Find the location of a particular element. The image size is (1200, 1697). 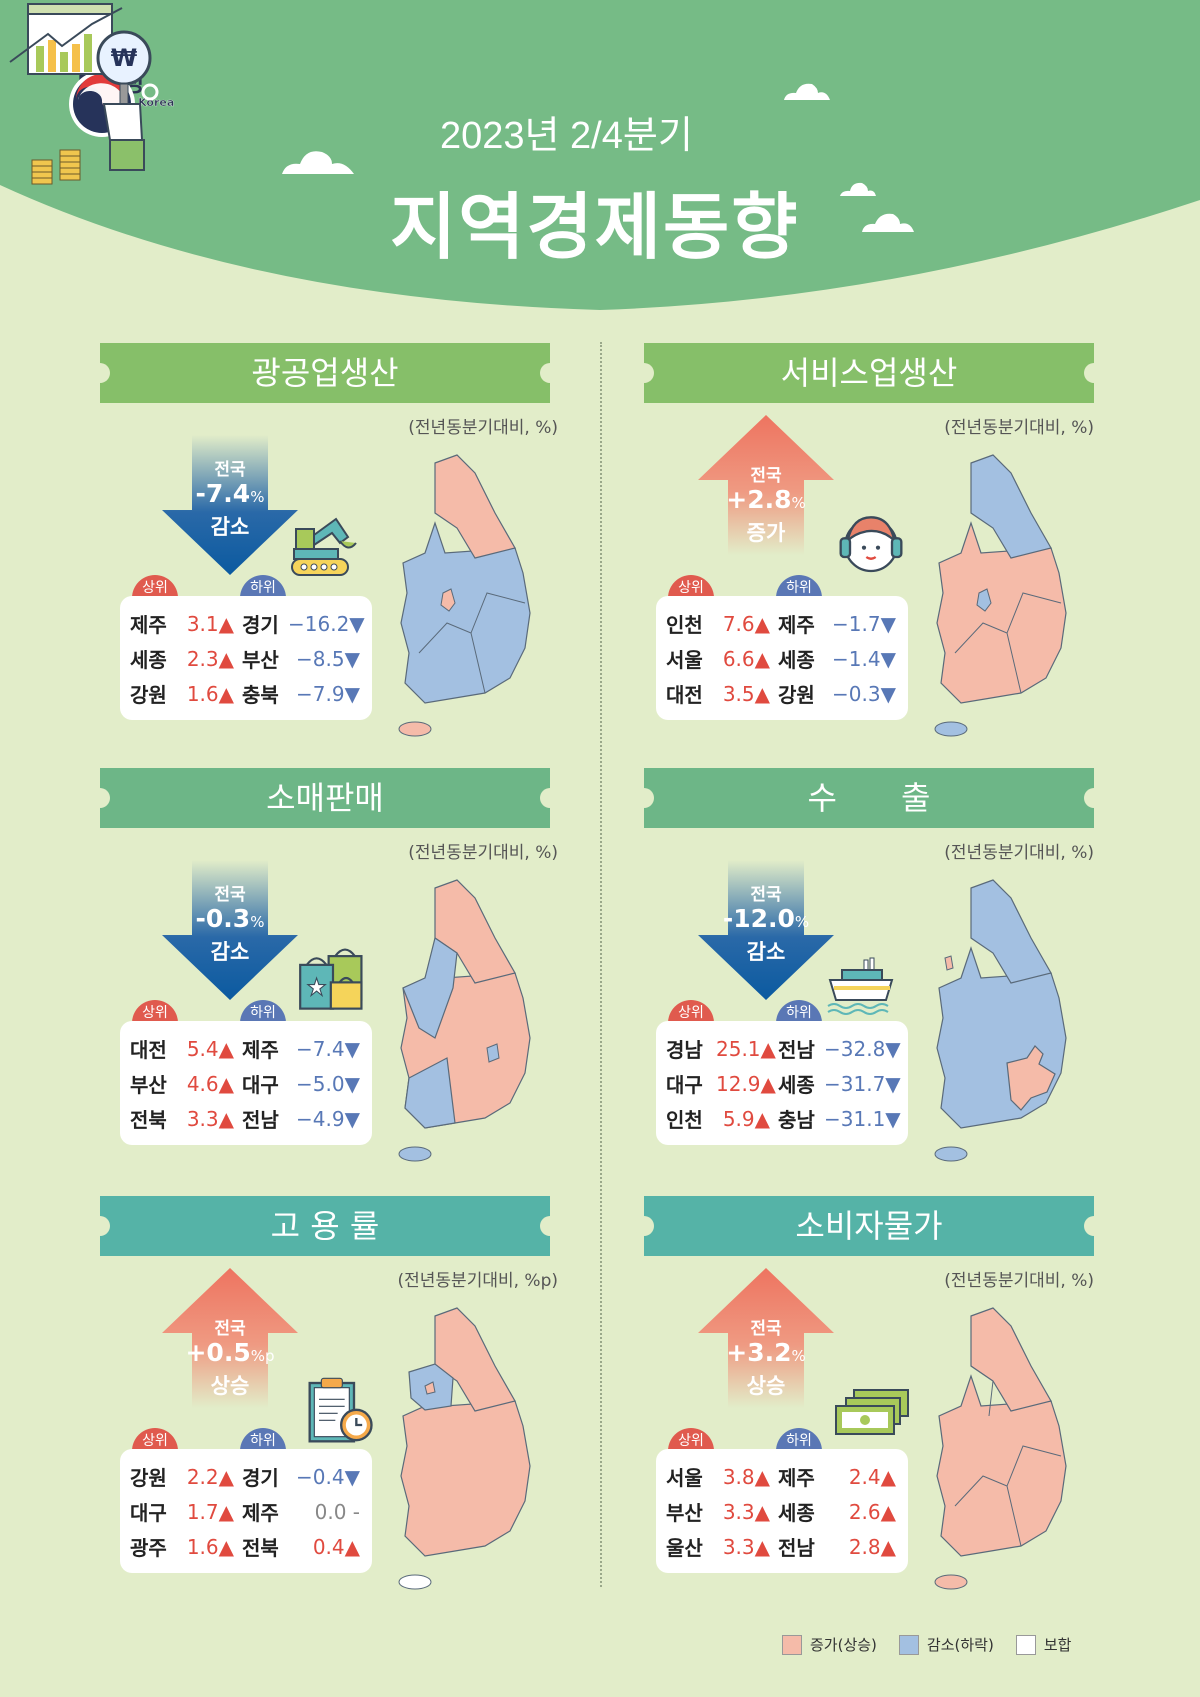

national-summary: 전국 -0.3% 감소 is located at coordinates (230, 923).